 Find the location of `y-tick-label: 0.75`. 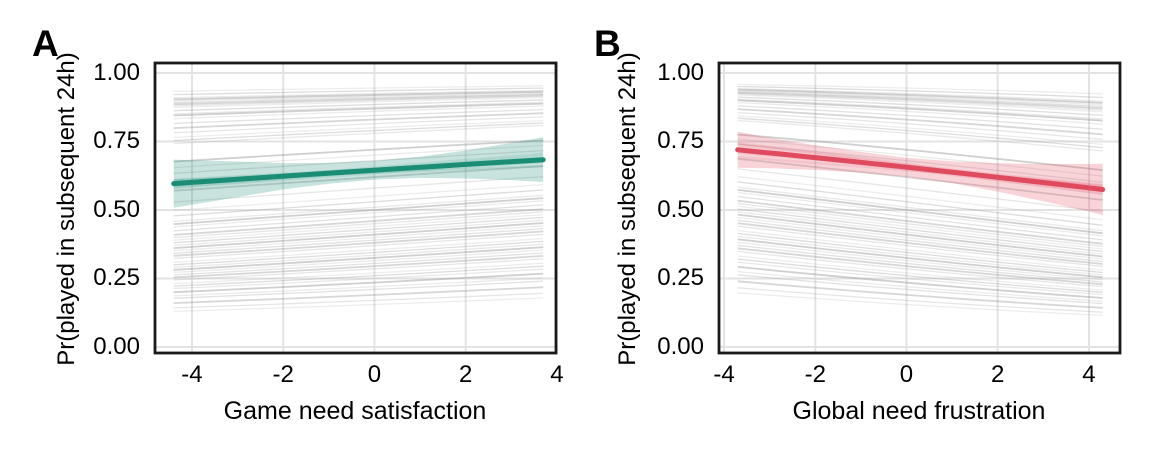

y-tick-label: 0.75 is located at coordinates (680, 141).